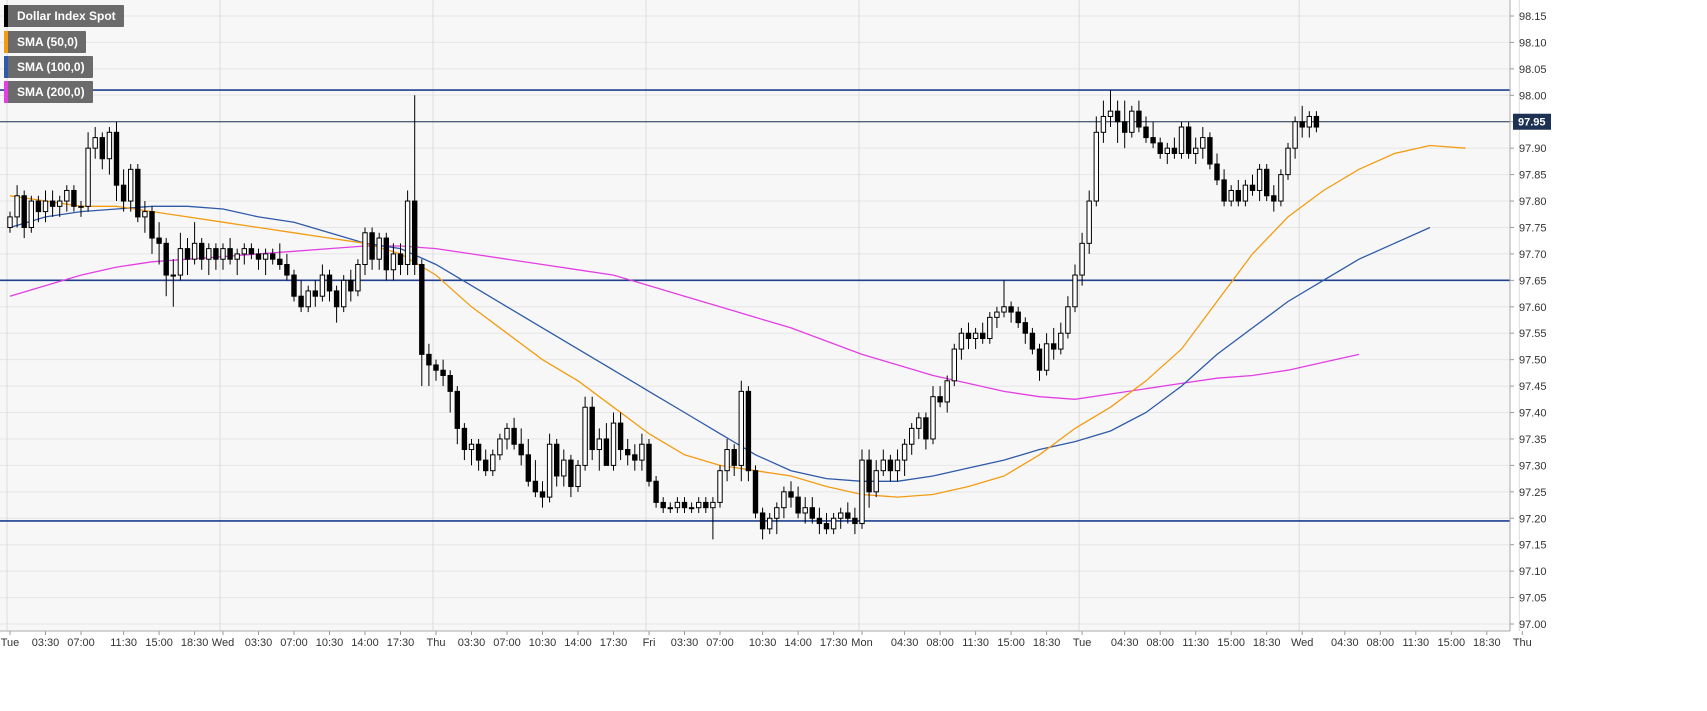 Image resolution: width=1707 pixels, height=711 pixels. I want to click on legend-item-dollar-index: Dollar Index Spot, so click(64, 16).